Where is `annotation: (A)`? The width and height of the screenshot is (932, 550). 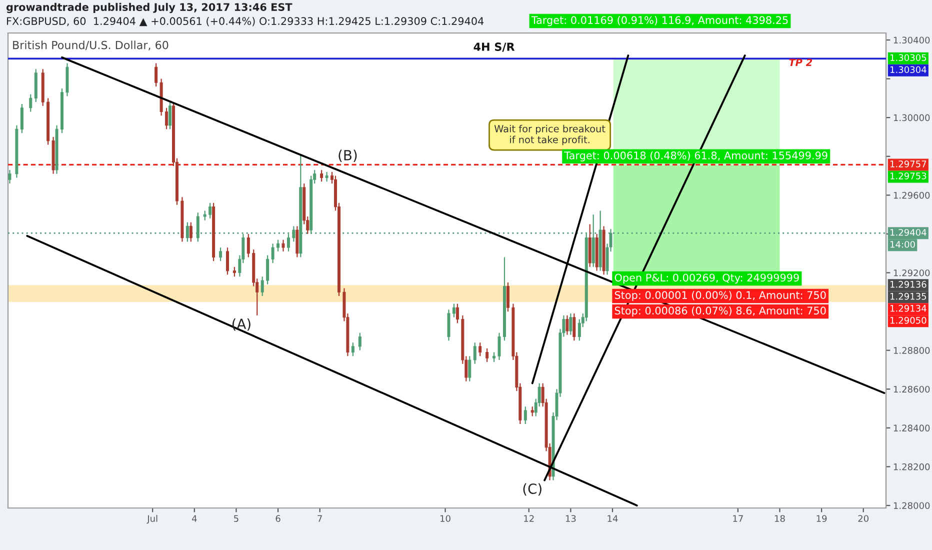
annotation: (A) is located at coordinates (241, 324).